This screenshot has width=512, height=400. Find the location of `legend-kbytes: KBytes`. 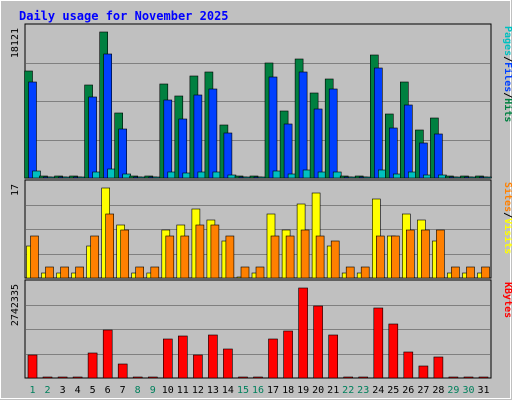

legend-kbytes: KBytes is located at coordinates (507, 300).